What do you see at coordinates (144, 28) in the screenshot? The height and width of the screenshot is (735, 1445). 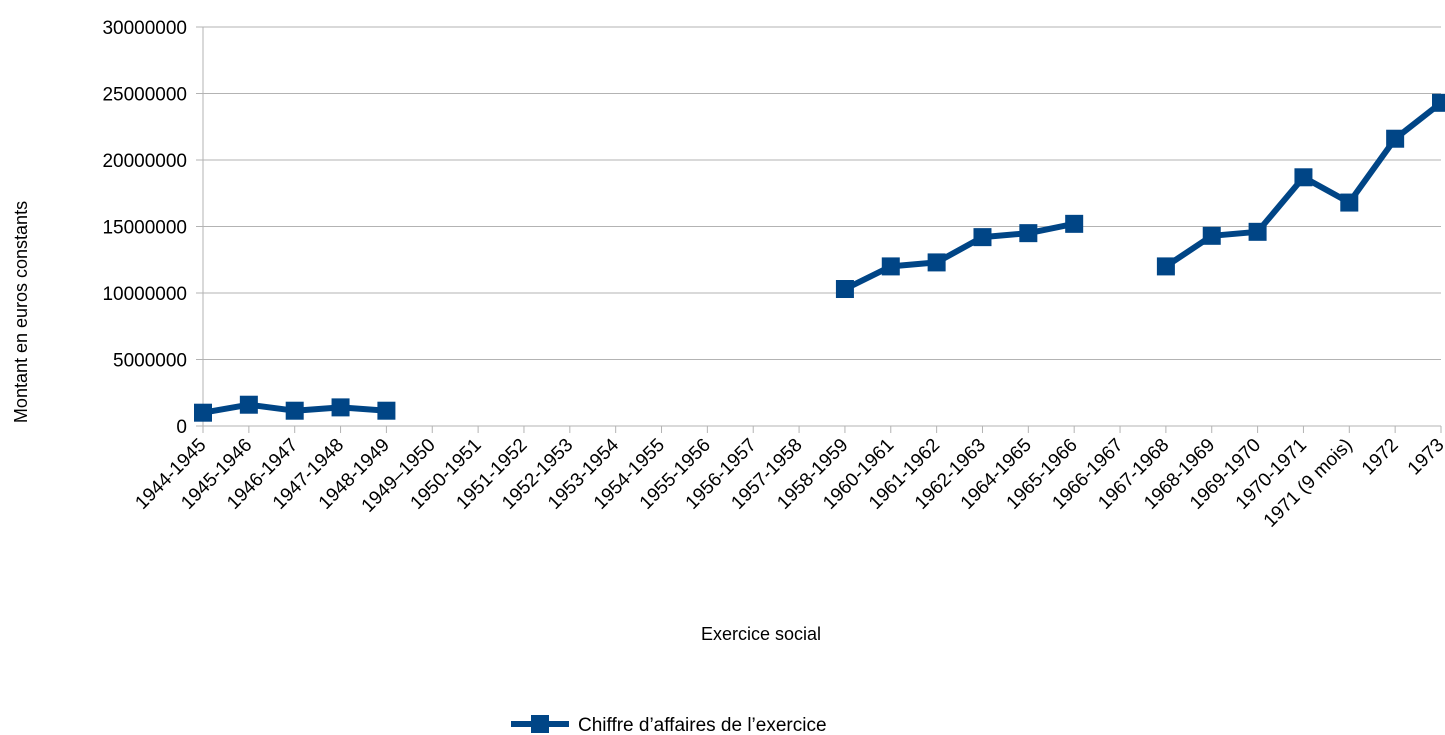 I see `y-tick-label: 30000000` at bounding box center [144, 28].